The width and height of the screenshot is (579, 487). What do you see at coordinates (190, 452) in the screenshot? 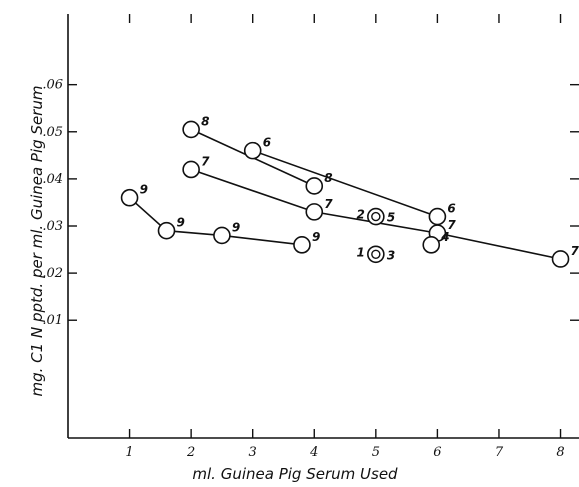
I see `x-tick-label: 2` at bounding box center [190, 452].